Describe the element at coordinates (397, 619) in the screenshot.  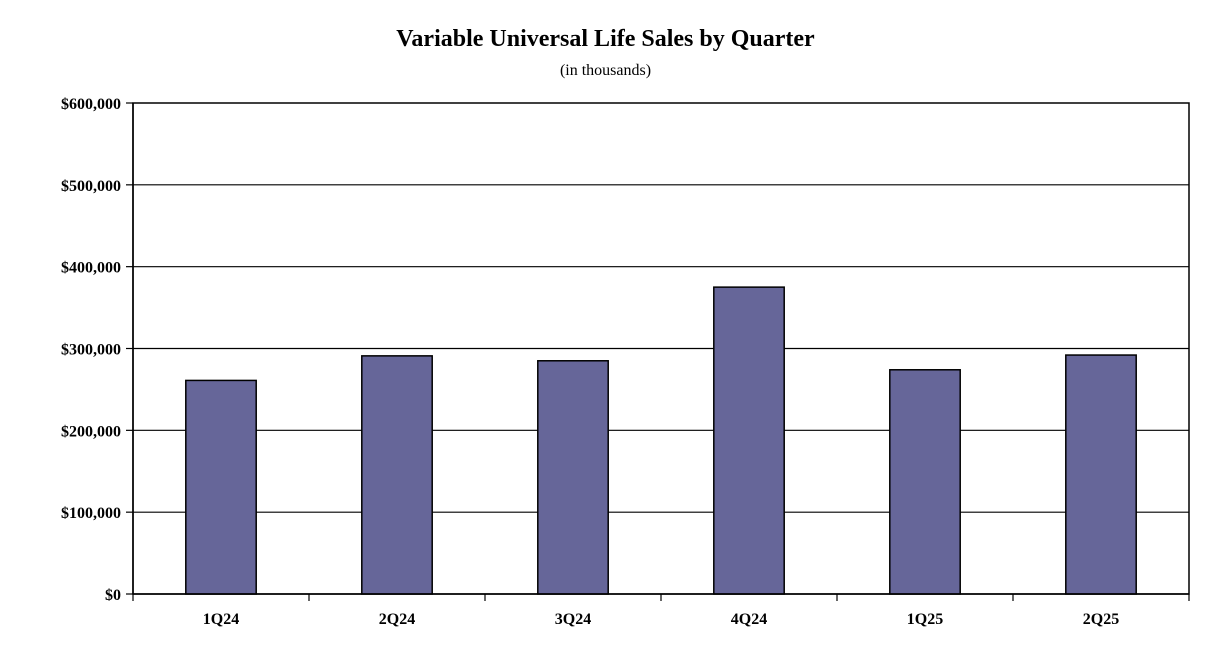
I see `x-tick-label: 2Q24` at that location.